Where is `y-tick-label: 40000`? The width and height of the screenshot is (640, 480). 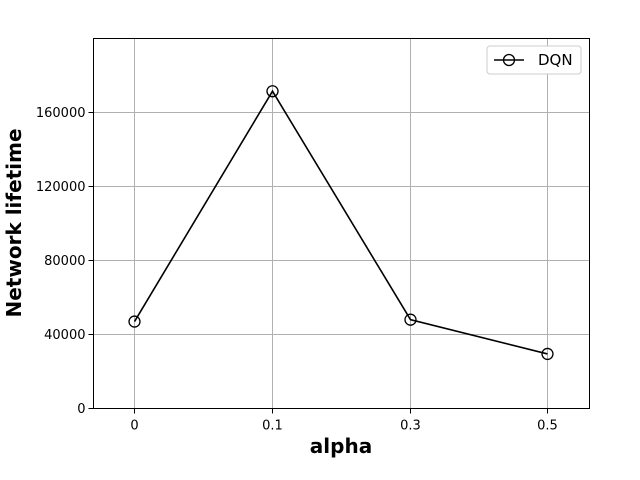
y-tick-label: 40000 is located at coordinates (64, 335).